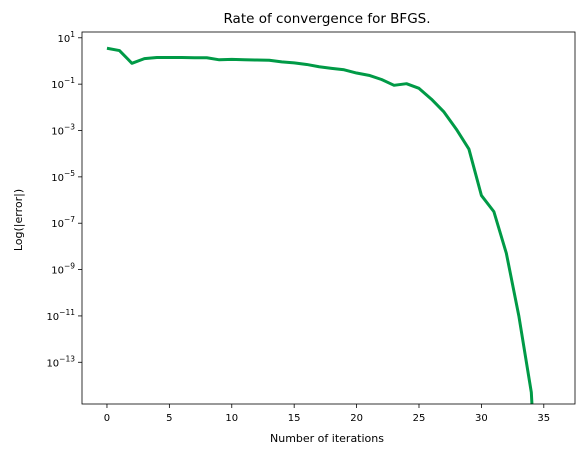  Describe the element at coordinates (63, 83) in the screenshot. I see `y-tick-label: 10⁻¹` at that location.